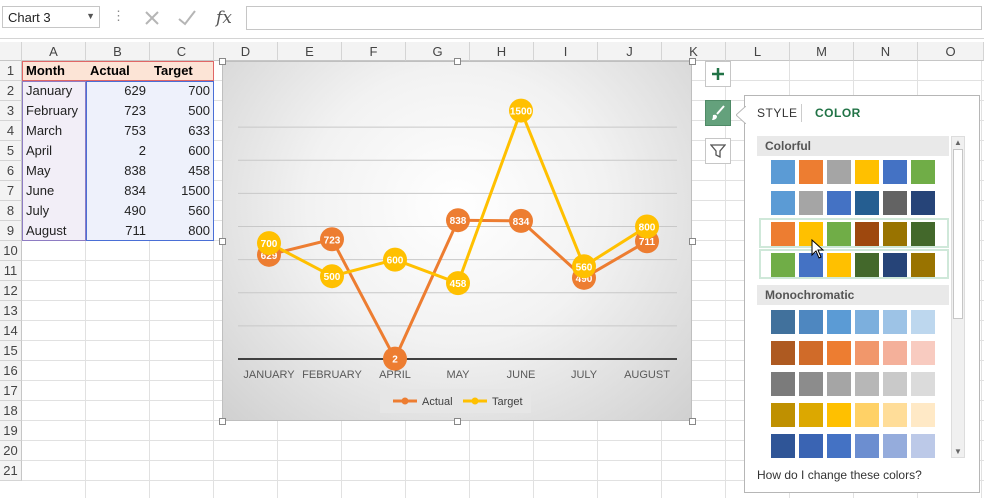 The height and width of the screenshot is (498, 984). I want to click on column-header-a: A, so click(54, 51).